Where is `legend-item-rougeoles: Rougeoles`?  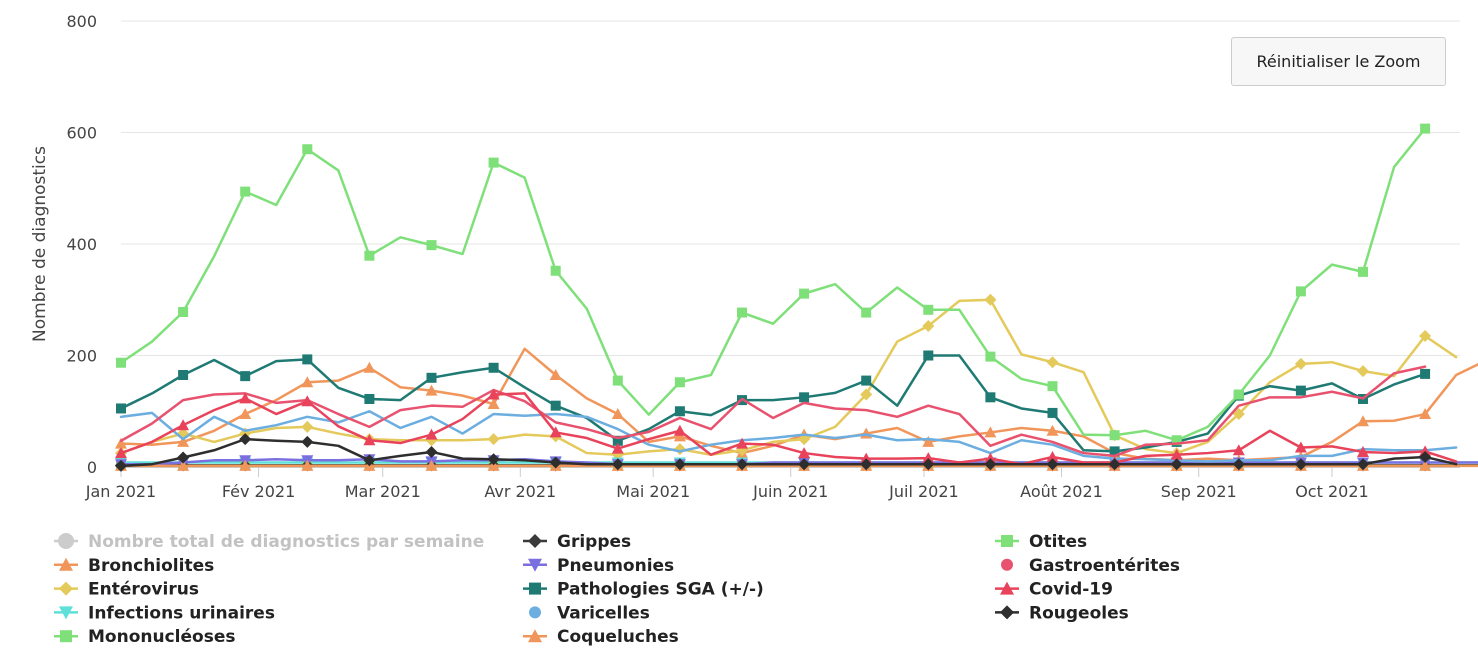
legend-item-rougeoles: Rougeoles is located at coordinates (1062, 613).